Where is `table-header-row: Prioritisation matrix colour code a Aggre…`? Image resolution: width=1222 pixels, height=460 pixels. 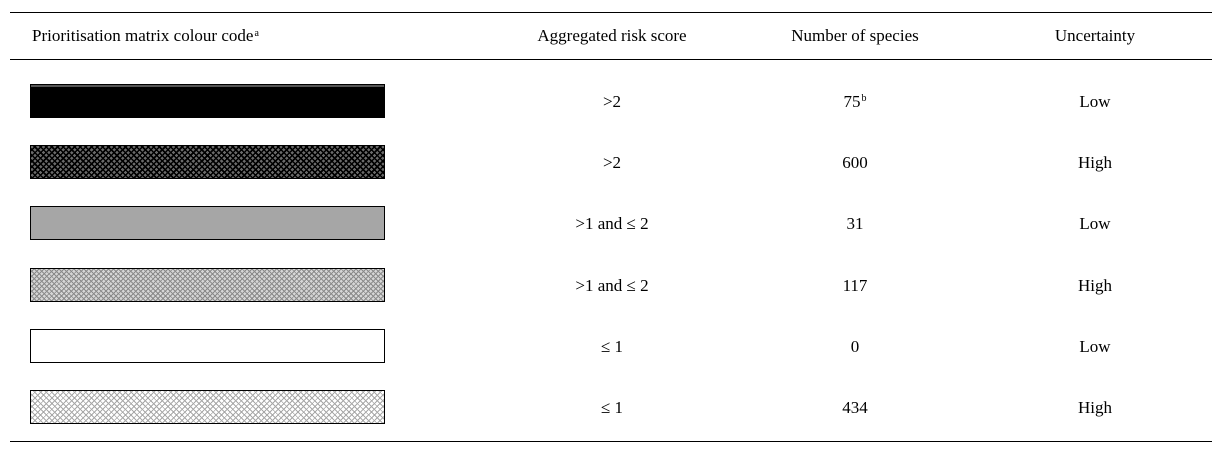 table-header-row: Prioritisation matrix colour code a Aggre… is located at coordinates (611, 35).